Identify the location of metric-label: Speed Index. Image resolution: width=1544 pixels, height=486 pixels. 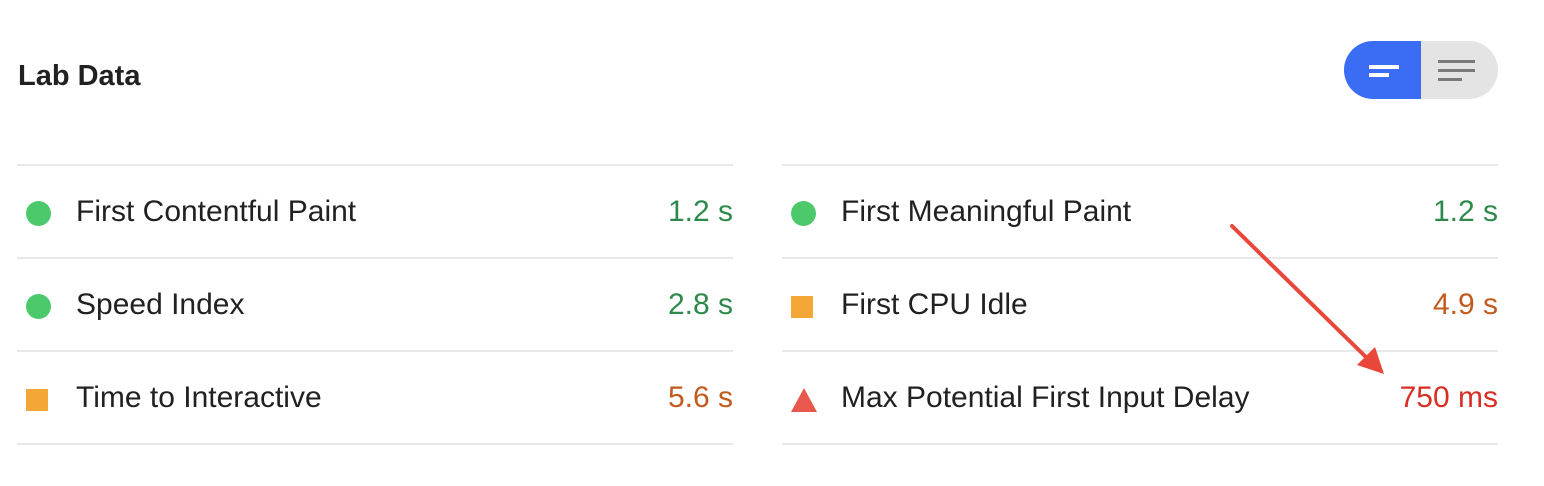
(160, 304).